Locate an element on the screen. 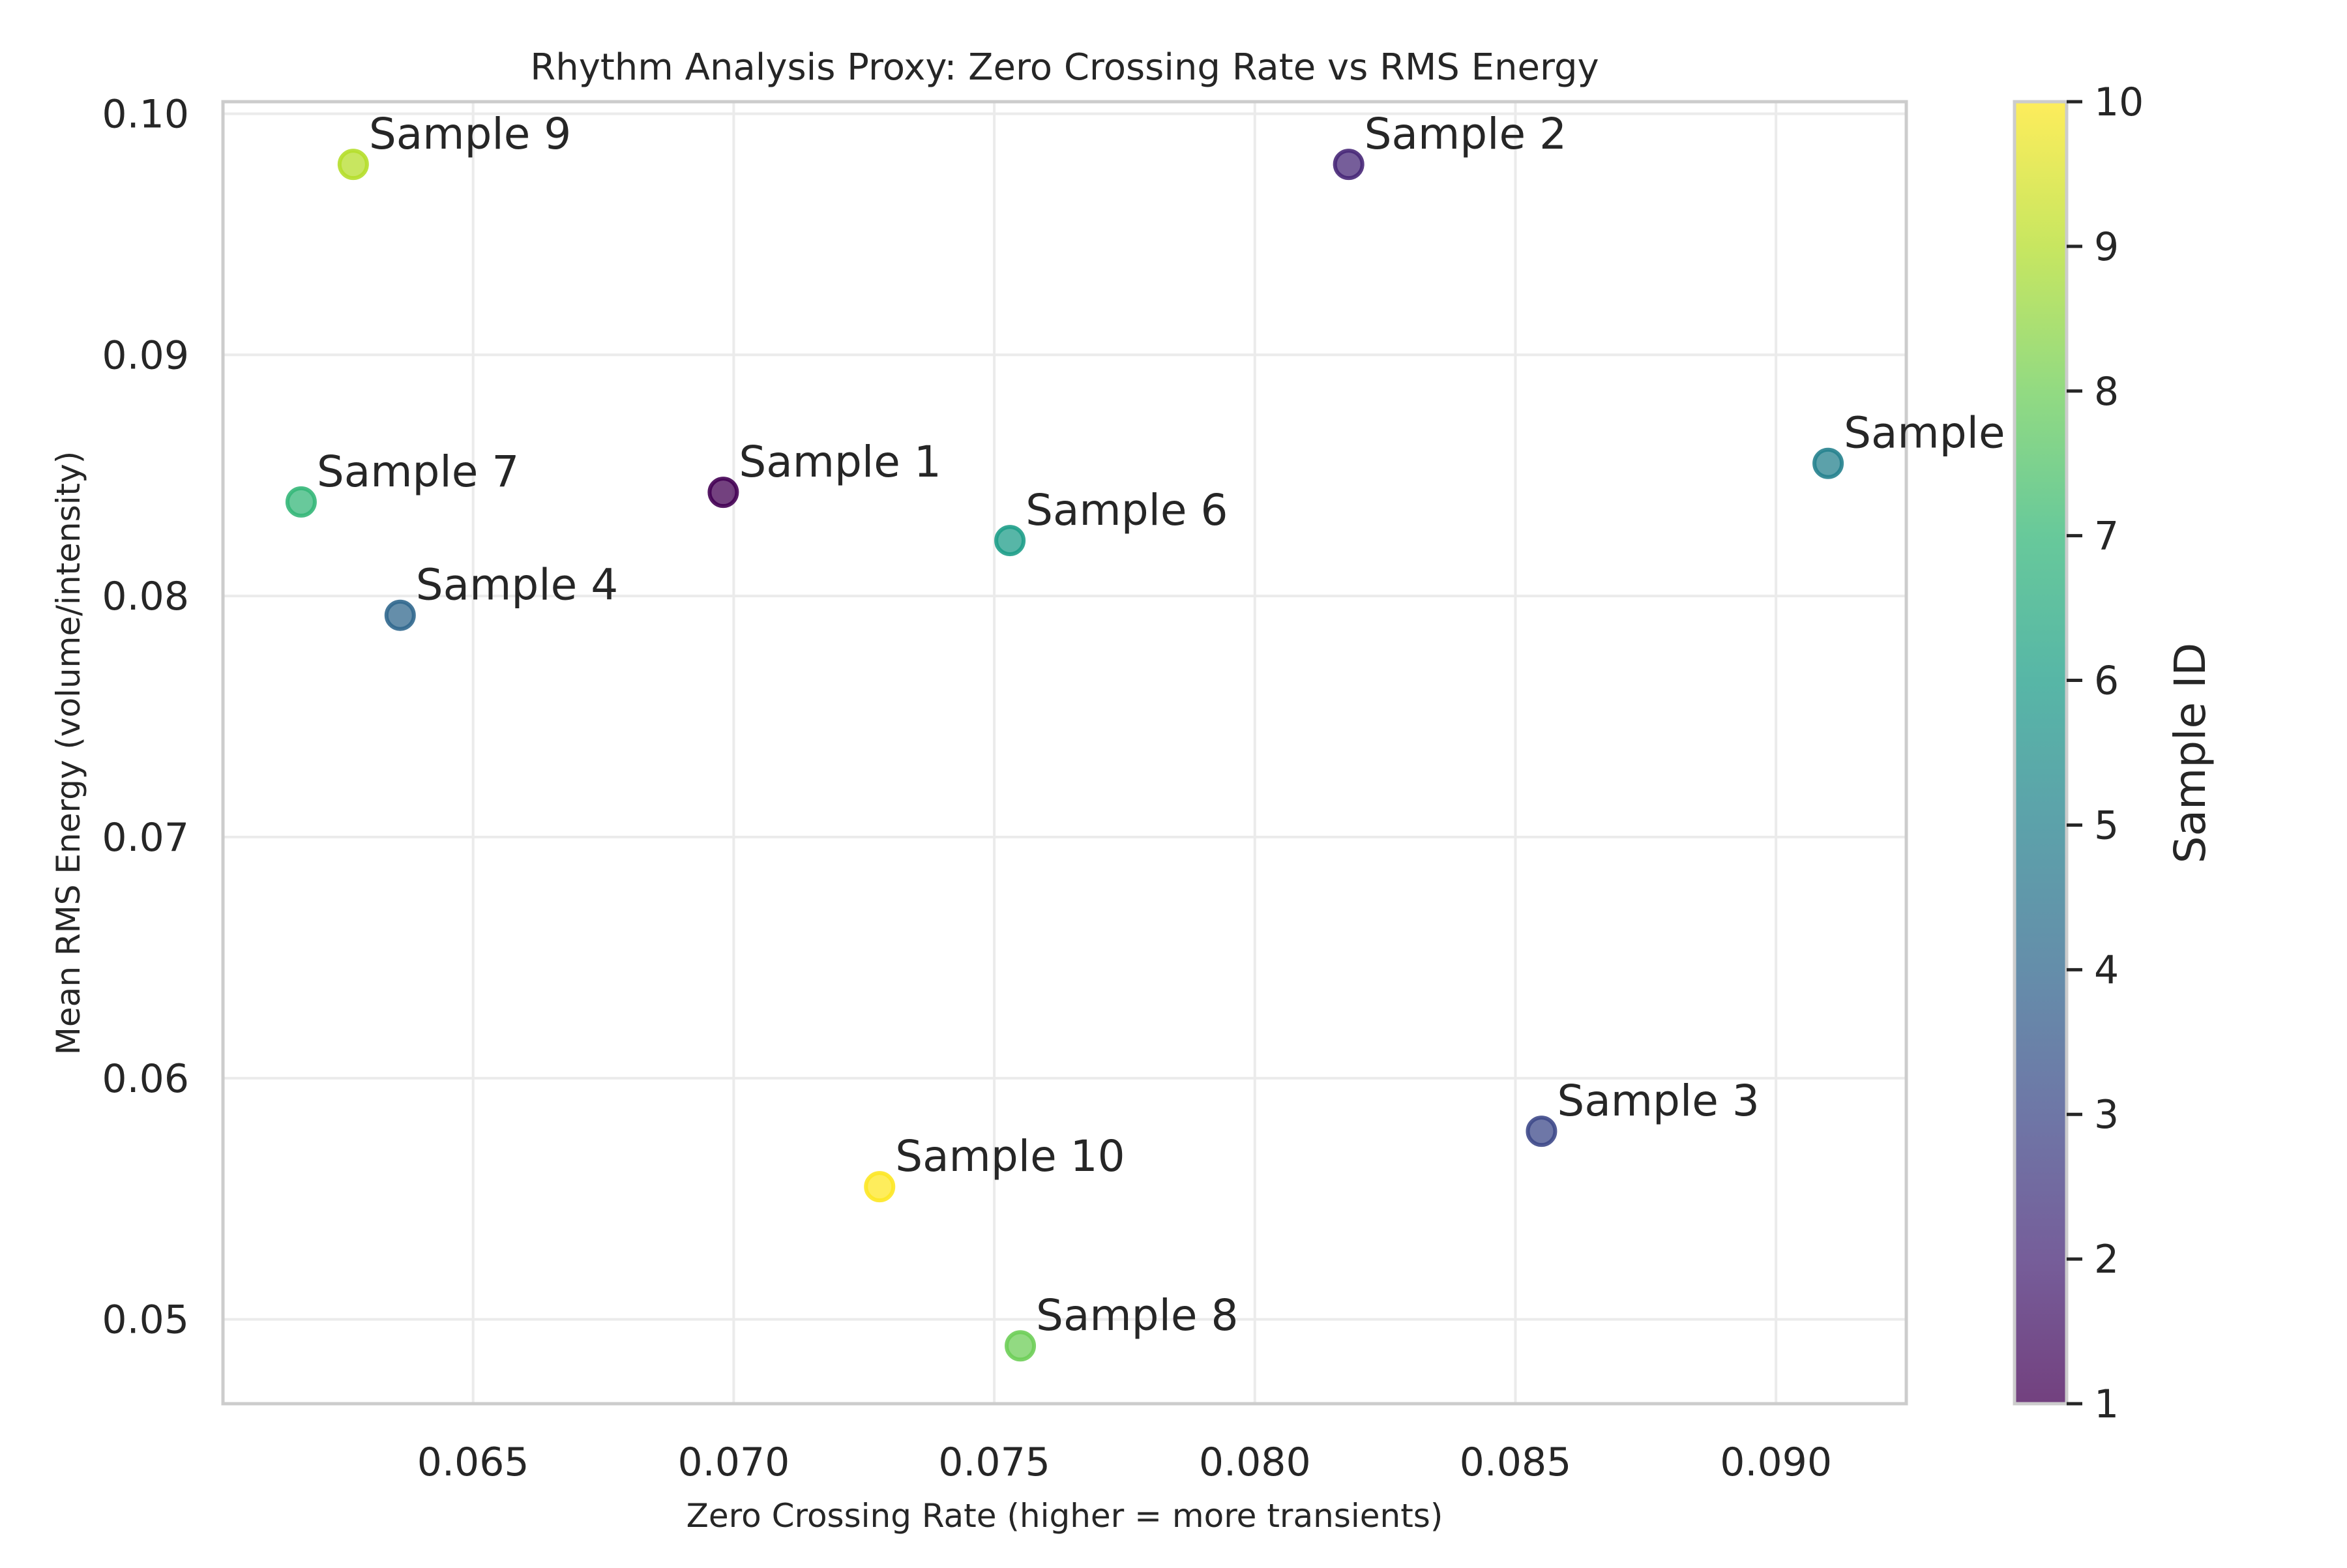 The width and height of the screenshot is (2347, 1568). colorbar-gradient is located at coordinates (2041, 753).